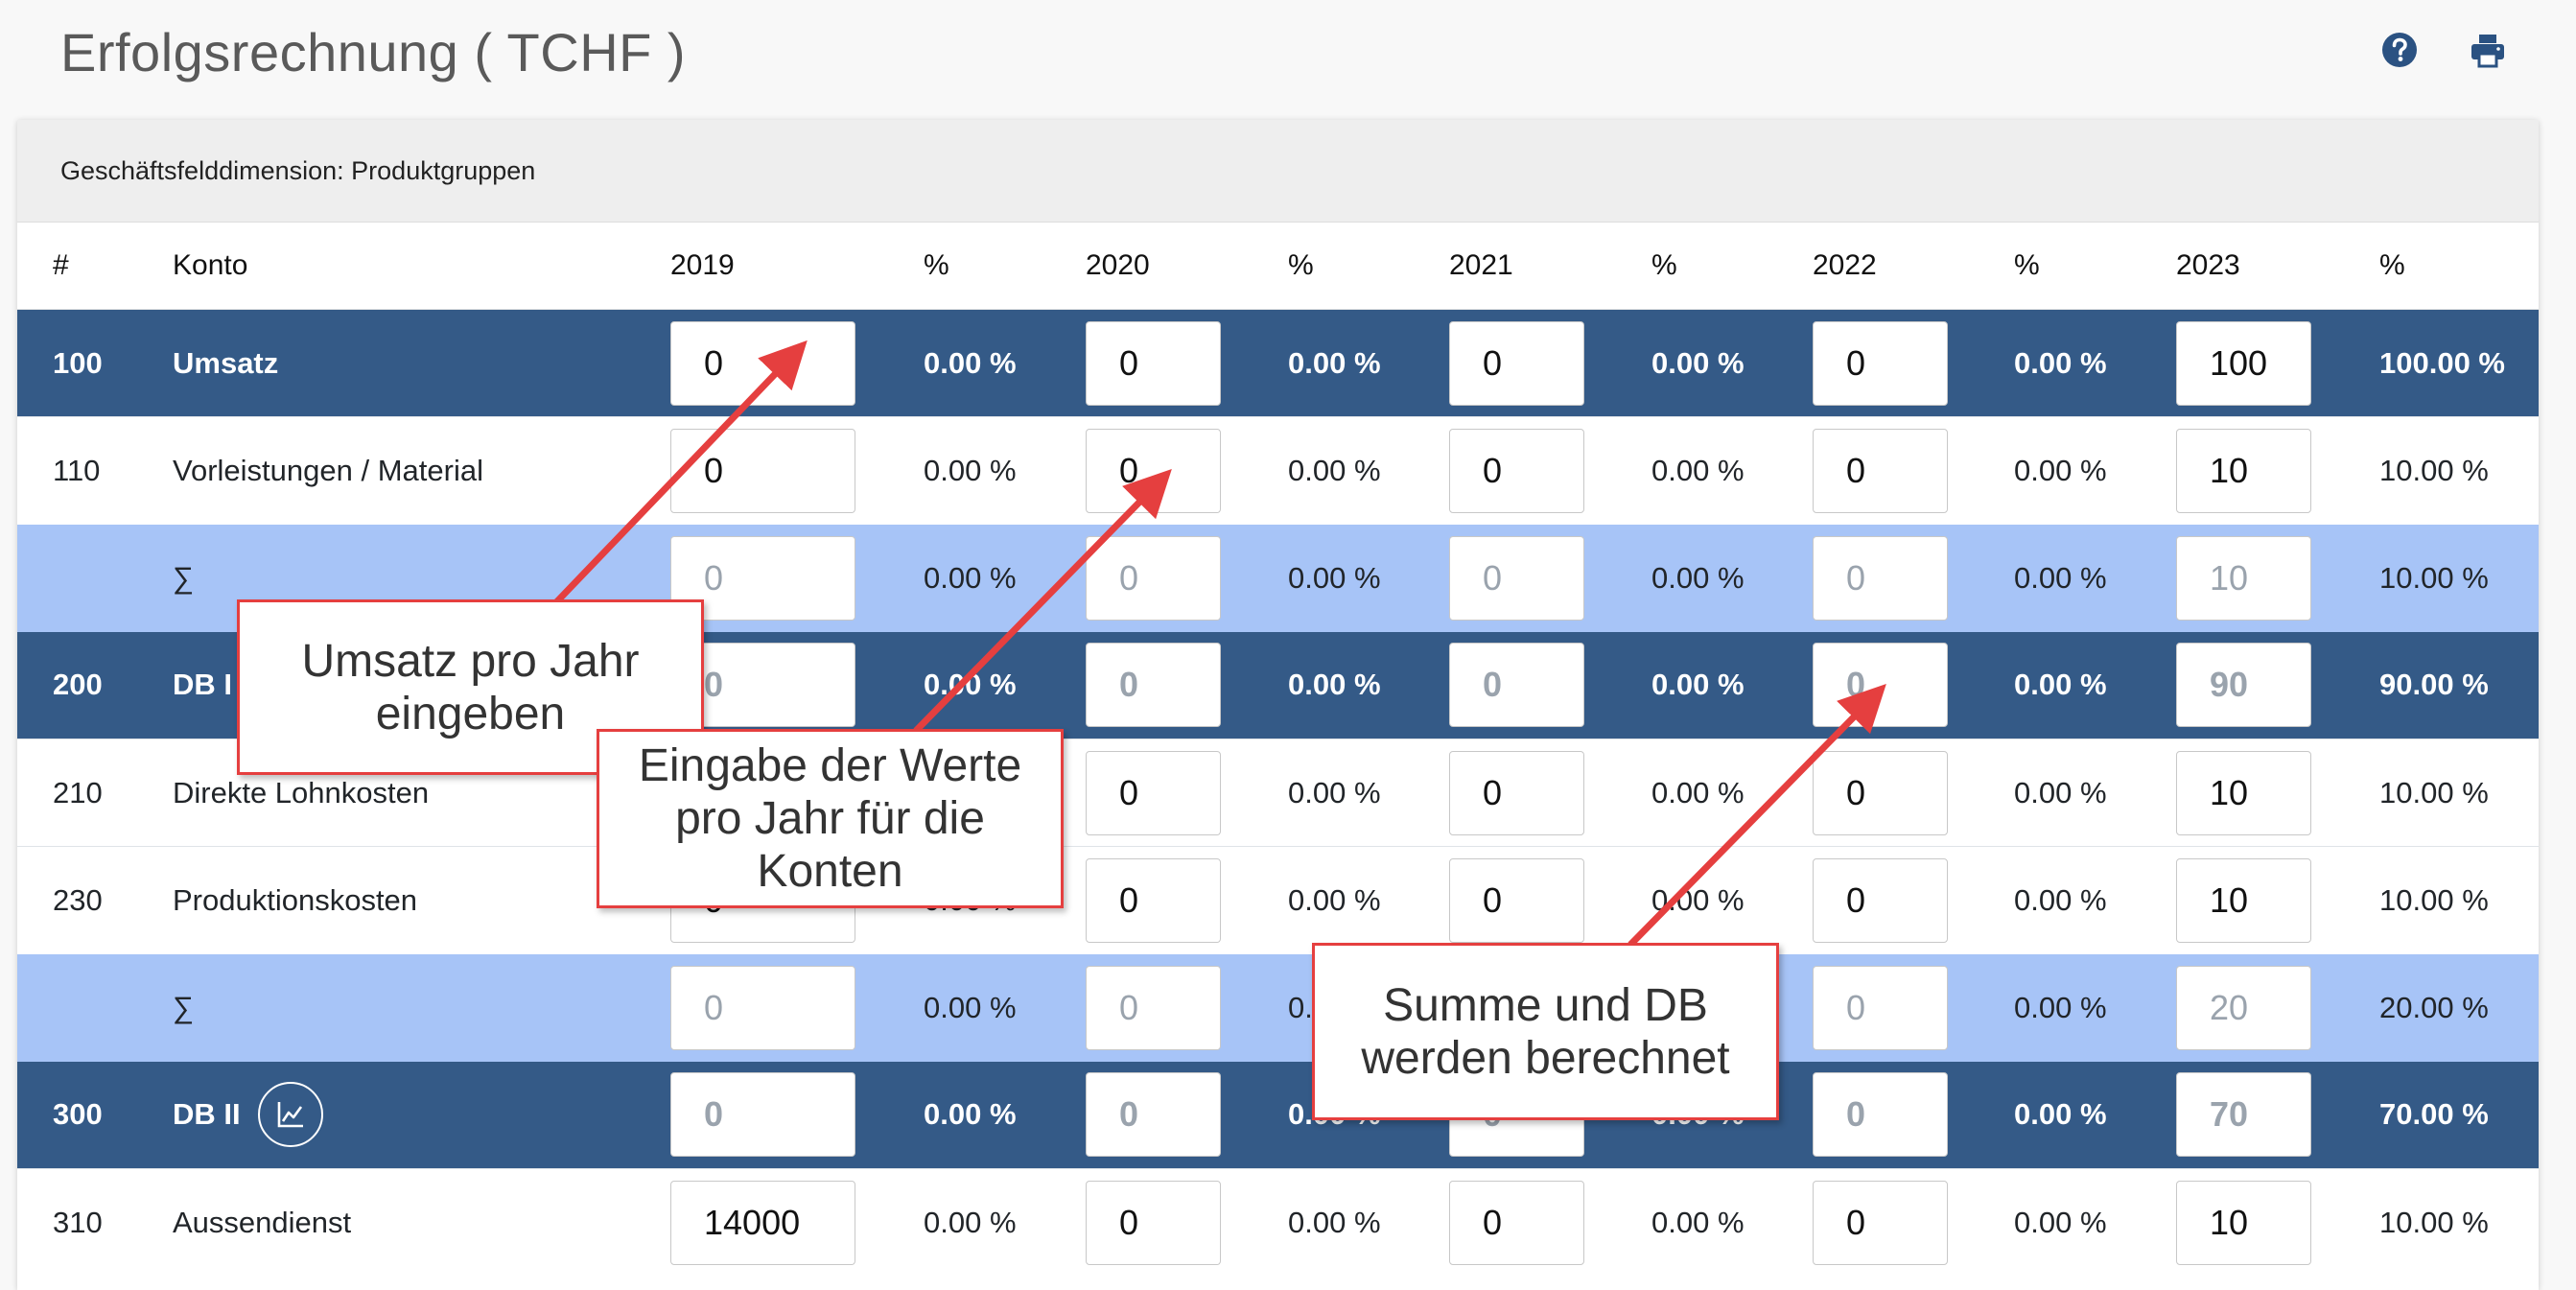  Describe the element at coordinates (295, 900) in the screenshot. I see `account-name: Produktionskosten` at that location.